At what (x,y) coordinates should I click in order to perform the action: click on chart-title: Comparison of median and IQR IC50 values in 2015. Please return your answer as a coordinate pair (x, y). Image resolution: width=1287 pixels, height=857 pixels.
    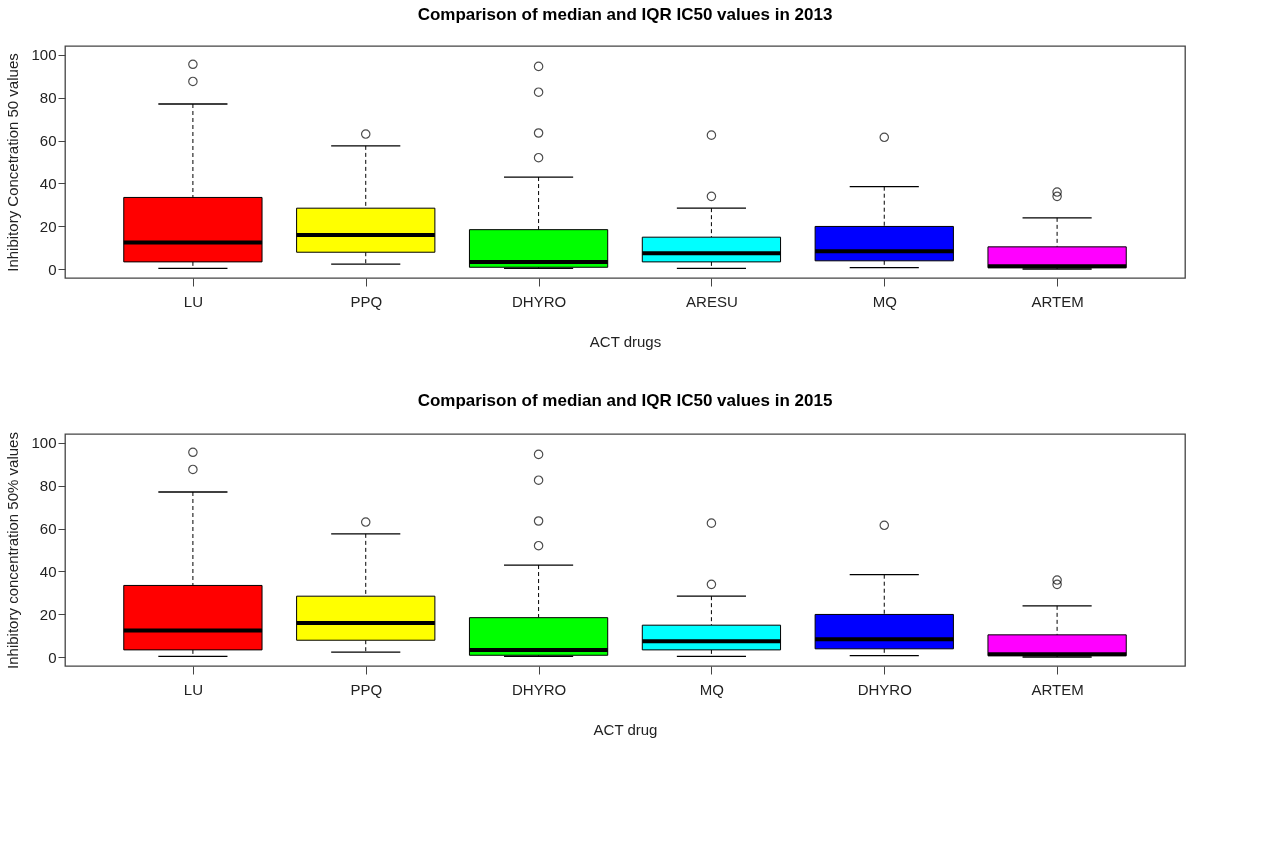
    Looking at the image, I should click on (625, 400).